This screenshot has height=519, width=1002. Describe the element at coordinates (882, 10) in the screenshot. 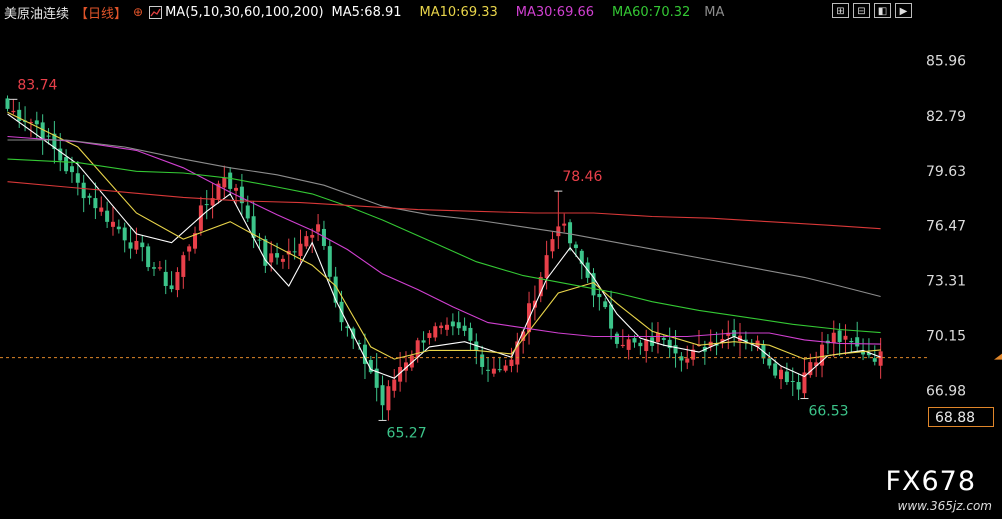

I see `prev-icon: ◧` at that location.